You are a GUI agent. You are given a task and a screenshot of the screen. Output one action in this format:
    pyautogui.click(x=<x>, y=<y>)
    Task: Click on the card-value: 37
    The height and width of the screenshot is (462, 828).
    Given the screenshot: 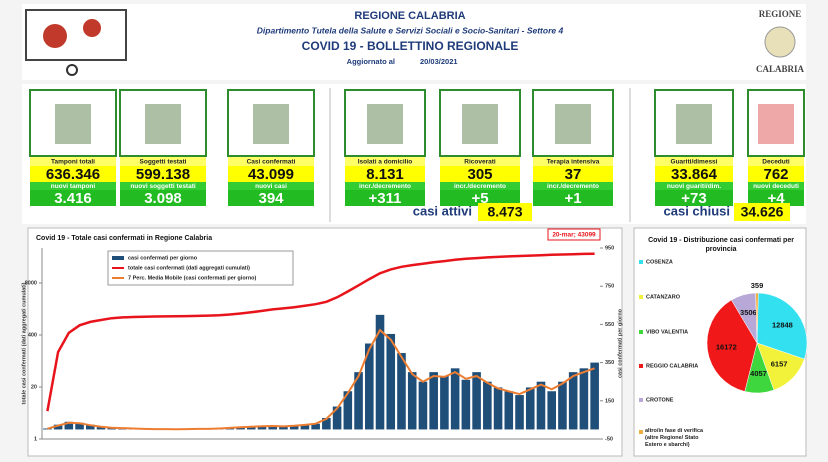 What is the action you would take?
    pyautogui.click(x=573, y=174)
    